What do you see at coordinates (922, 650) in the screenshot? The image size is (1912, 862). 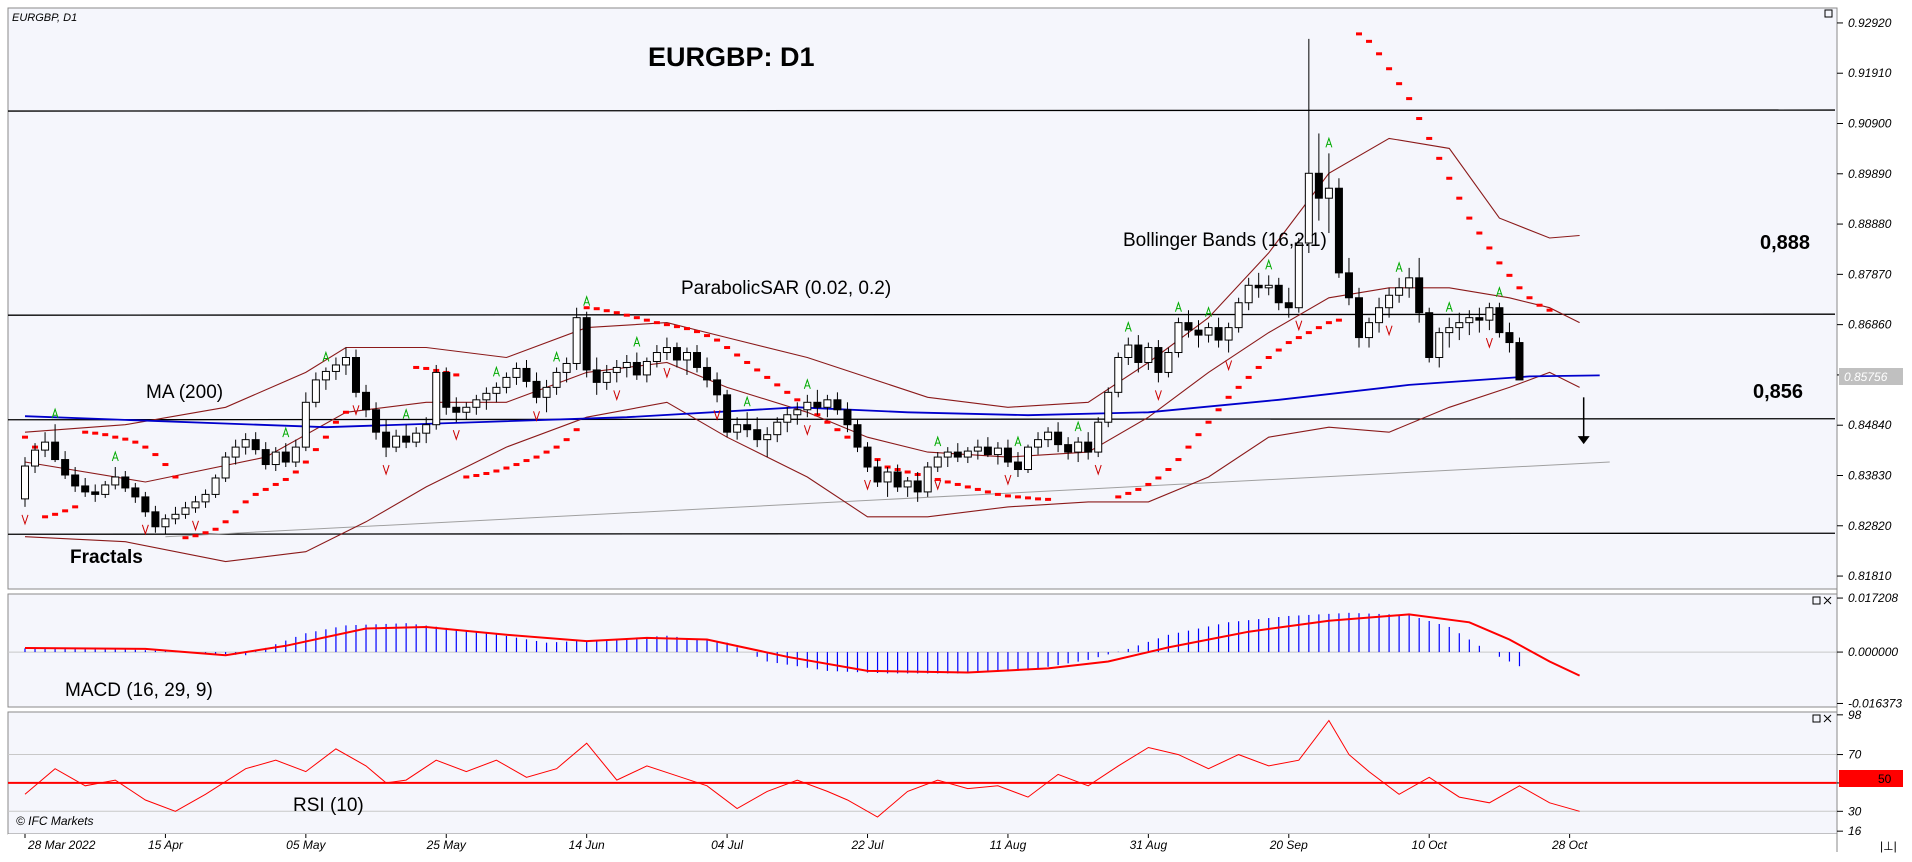 I see `macd-panel` at bounding box center [922, 650].